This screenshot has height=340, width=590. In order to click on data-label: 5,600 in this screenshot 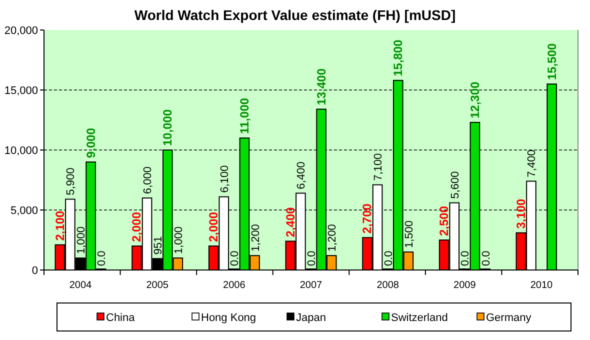, I will do `click(455, 185)`.